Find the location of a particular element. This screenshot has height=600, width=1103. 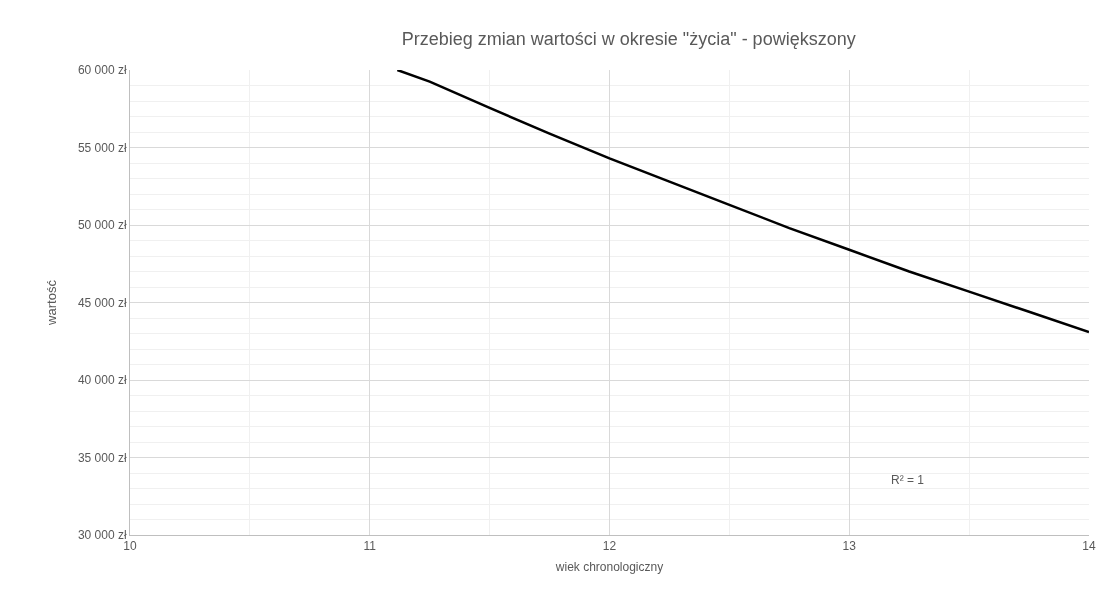

y-tick-label: 50 000 zł is located at coordinates (102, 225).